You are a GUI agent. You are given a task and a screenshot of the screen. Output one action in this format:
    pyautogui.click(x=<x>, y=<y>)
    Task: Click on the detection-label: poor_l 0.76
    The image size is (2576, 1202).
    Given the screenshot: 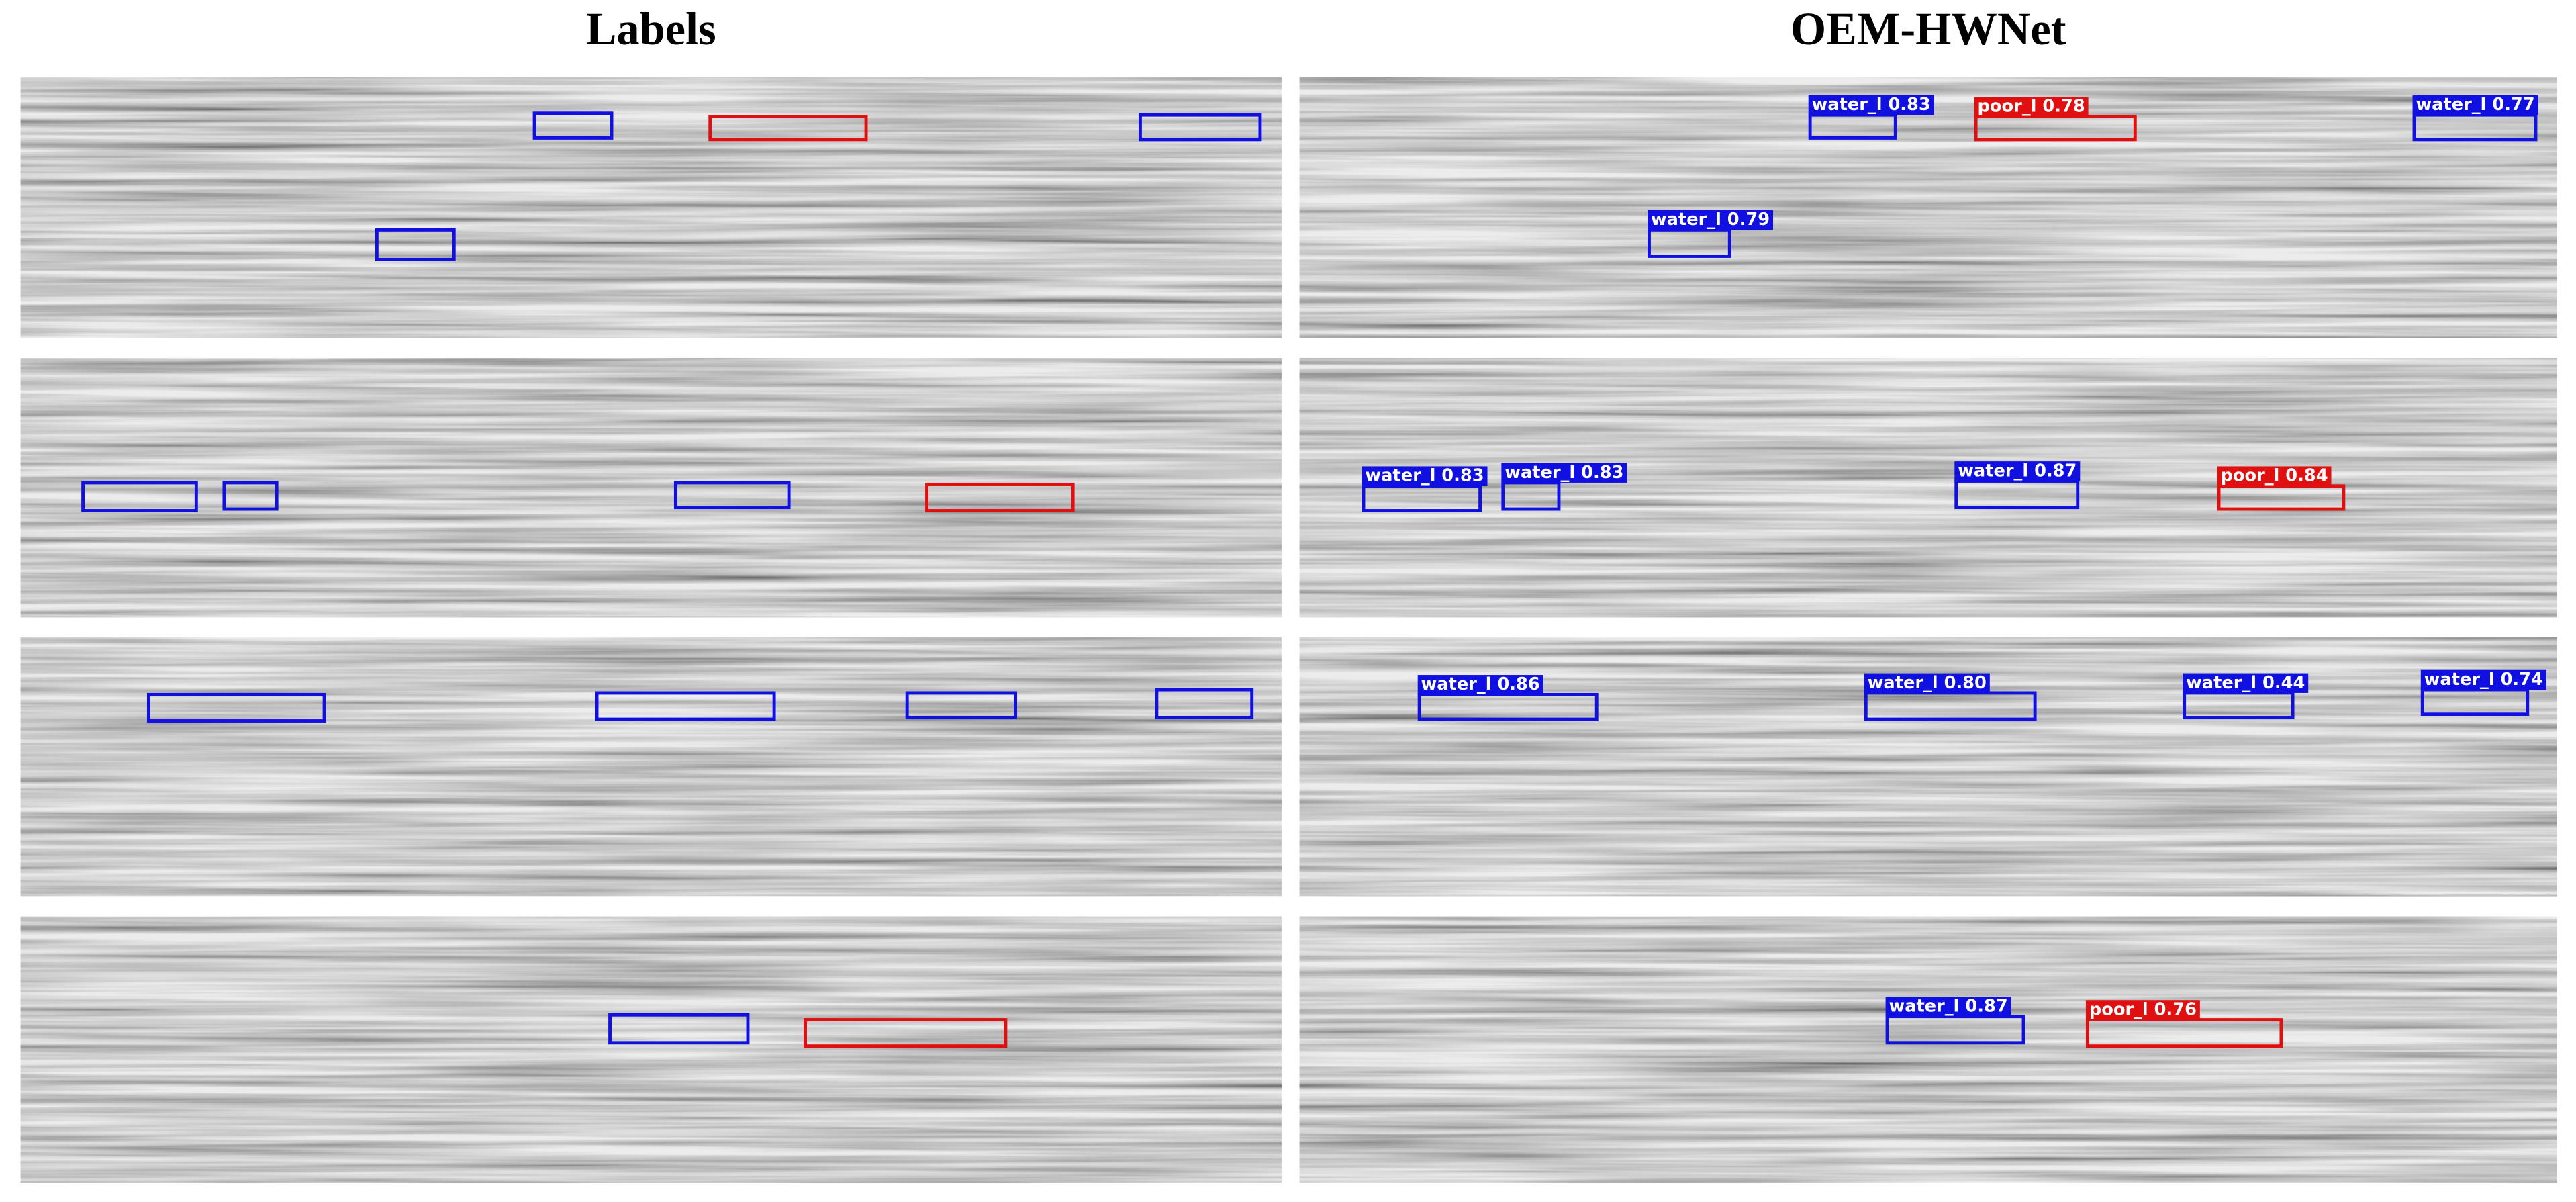 What is the action you would take?
    pyautogui.click(x=2143, y=1009)
    